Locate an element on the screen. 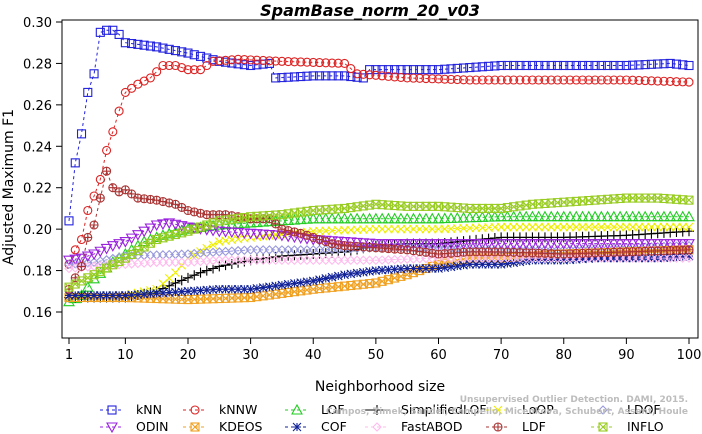  legend-item-ldf: LDF is located at coordinates (516, 426).